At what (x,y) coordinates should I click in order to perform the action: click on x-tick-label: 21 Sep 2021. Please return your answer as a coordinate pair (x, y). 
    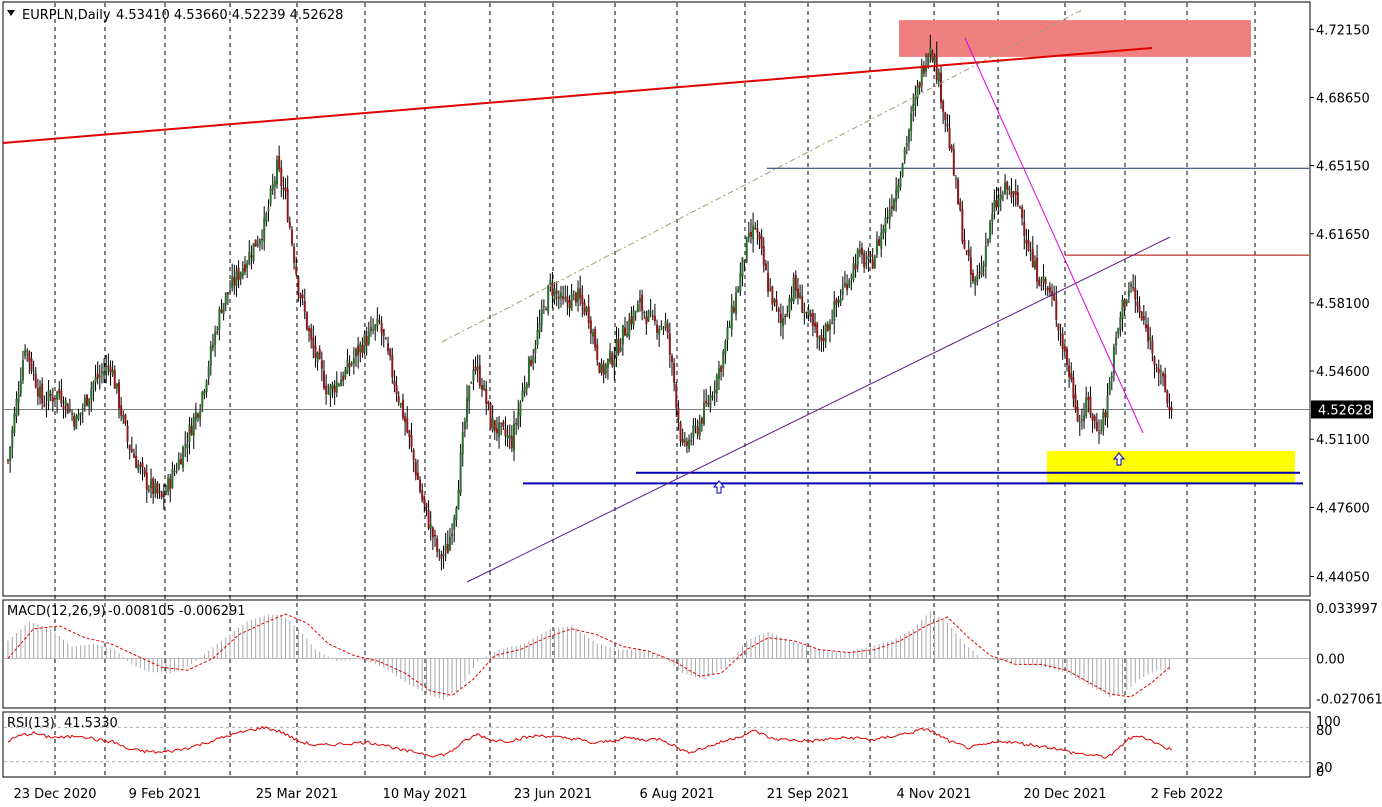
    Looking at the image, I should click on (808, 794).